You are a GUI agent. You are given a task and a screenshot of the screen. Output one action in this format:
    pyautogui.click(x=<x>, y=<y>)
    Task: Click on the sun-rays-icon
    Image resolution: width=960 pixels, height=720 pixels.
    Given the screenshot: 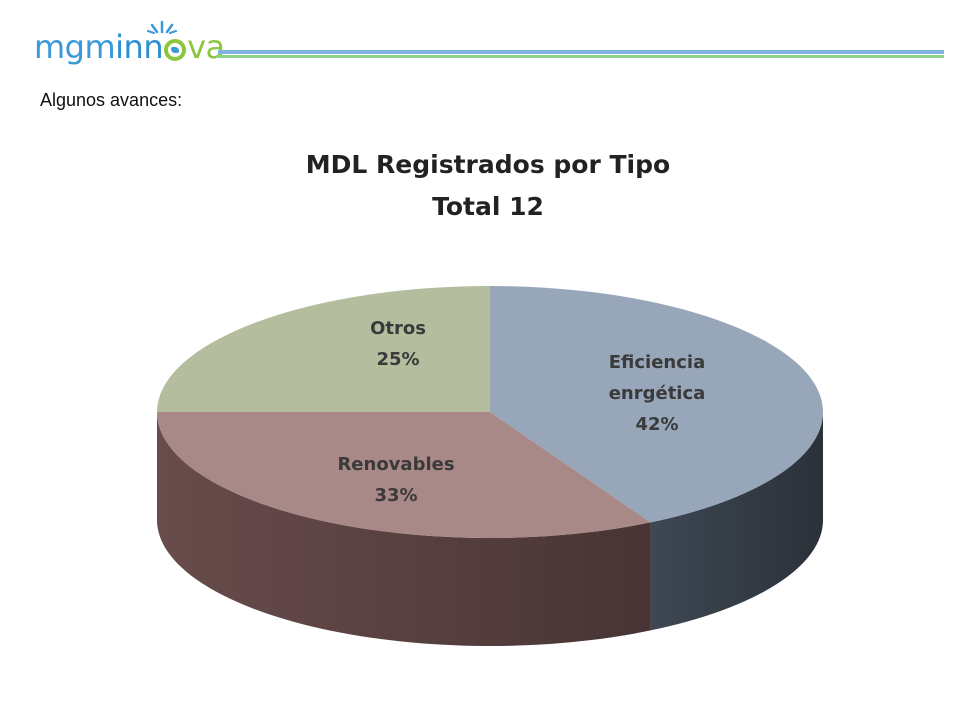 What is the action you would take?
    pyautogui.click(x=162, y=27)
    